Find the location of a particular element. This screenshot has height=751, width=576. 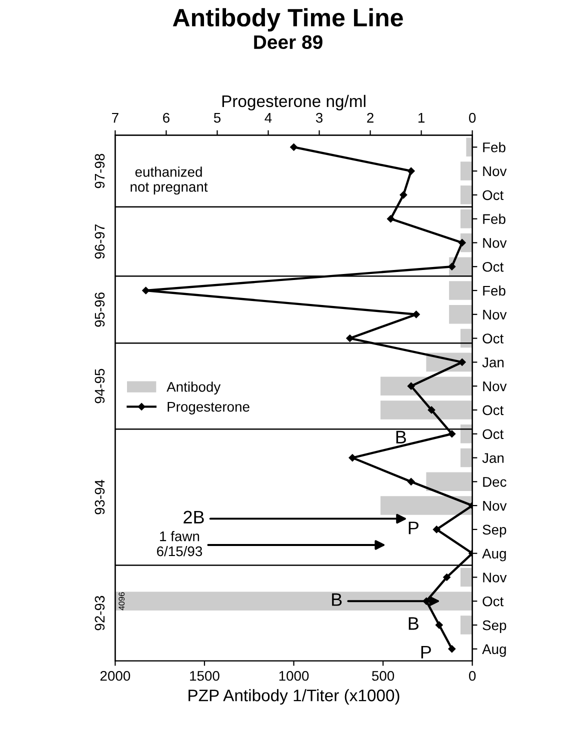

x2-tick-label: 6 is located at coordinates (166, 117).